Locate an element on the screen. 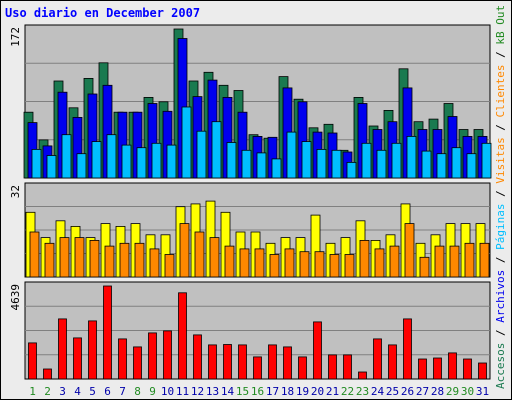 This screenshot has height=400, width=512. x-tick-label-day-23: 23 is located at coordinates (362, 391).